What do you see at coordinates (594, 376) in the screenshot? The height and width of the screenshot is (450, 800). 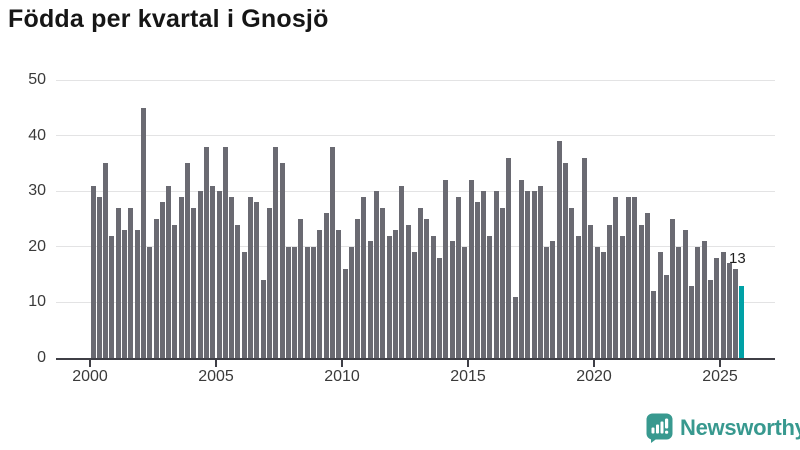 I see `x-tick-label: 2020` at bounding box center [594, 376].